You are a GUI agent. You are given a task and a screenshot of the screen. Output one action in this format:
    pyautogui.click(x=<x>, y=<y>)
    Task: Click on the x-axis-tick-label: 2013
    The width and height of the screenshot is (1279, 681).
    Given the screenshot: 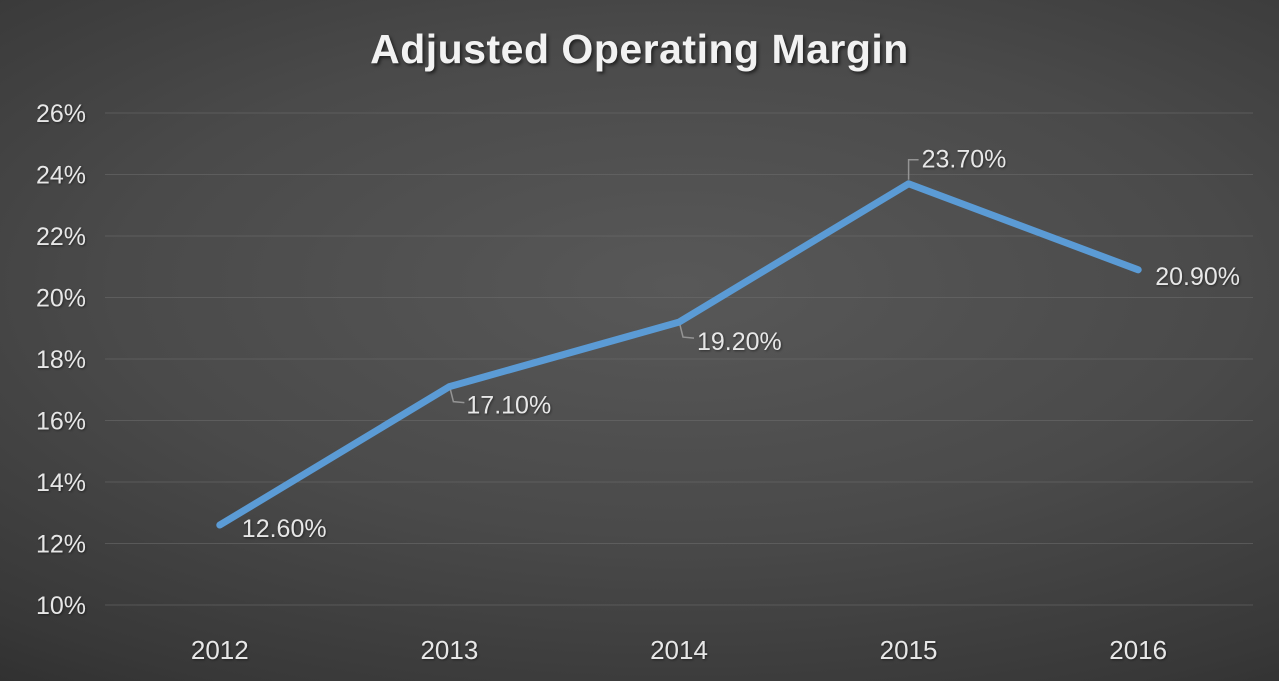 What is the action you would take?
    pyautogui.click(x=449, y=650)
    